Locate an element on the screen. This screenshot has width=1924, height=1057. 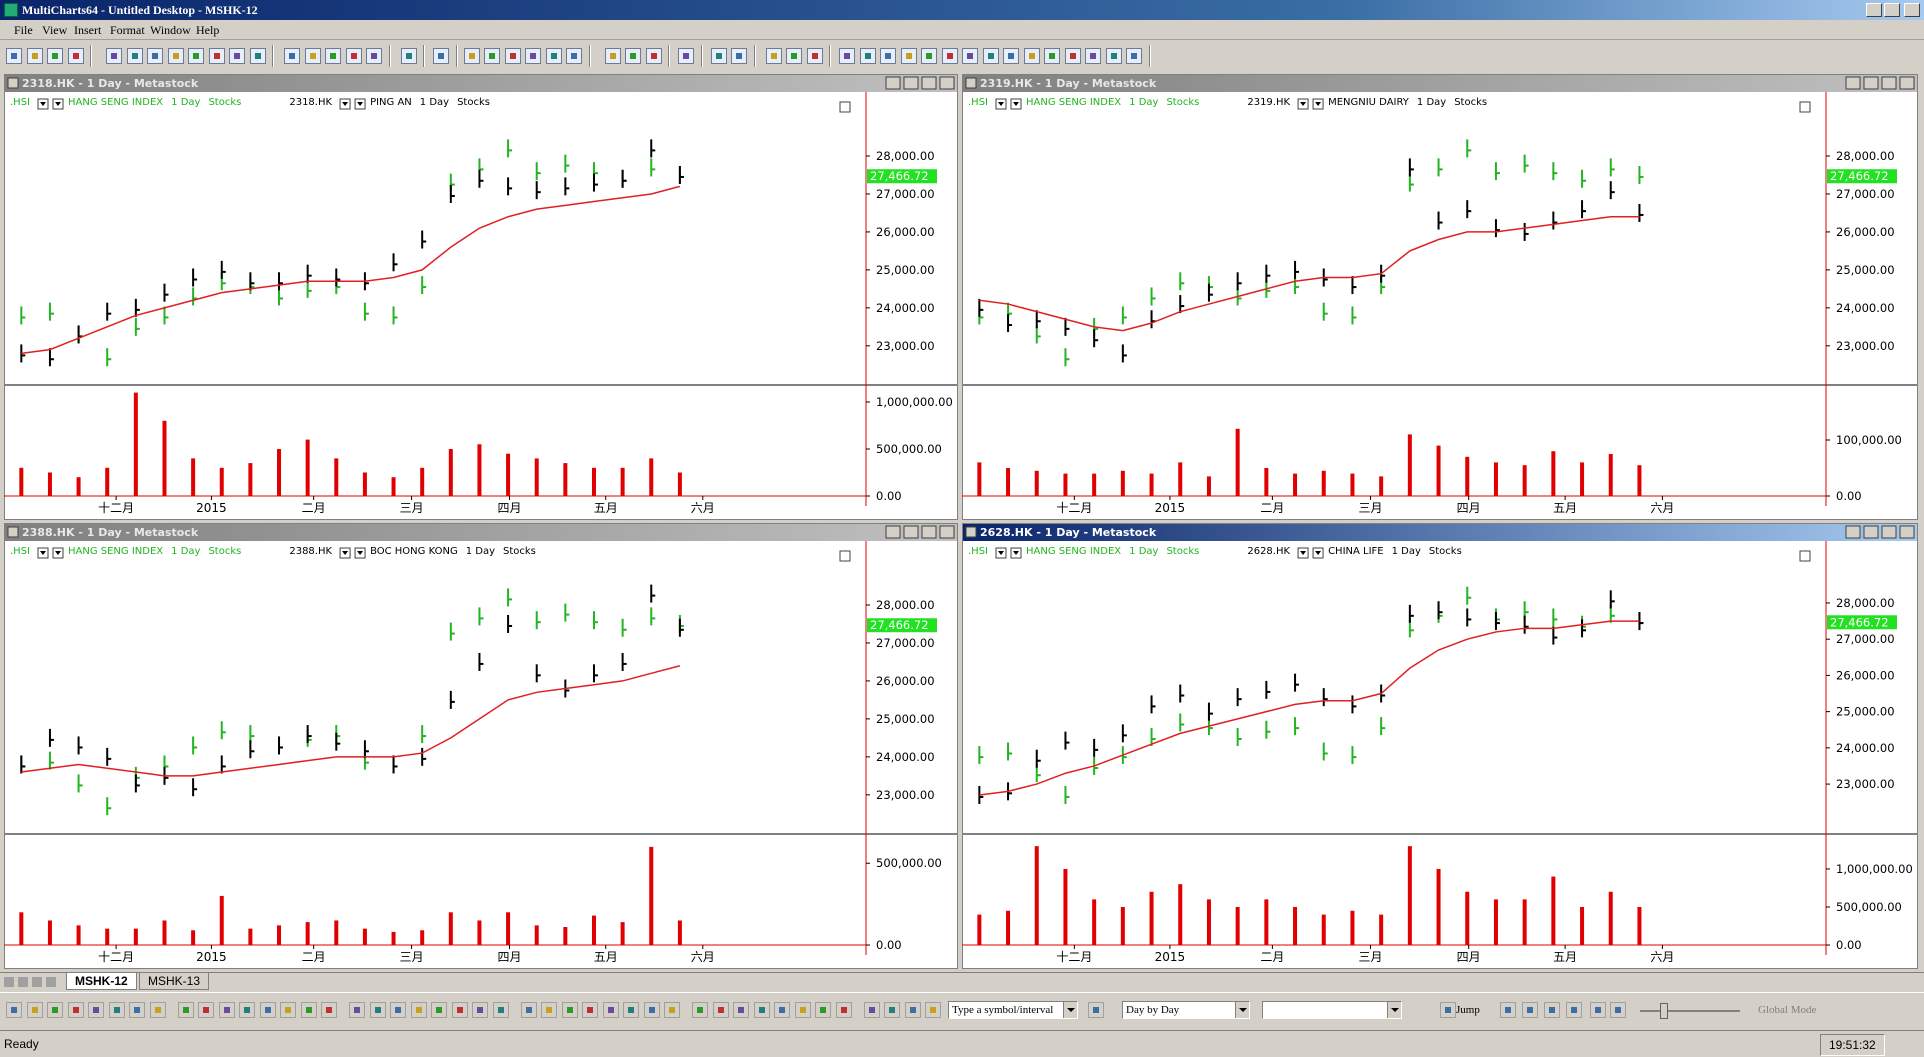
jump-button: Jump is located at coordinates (1468, 1010).